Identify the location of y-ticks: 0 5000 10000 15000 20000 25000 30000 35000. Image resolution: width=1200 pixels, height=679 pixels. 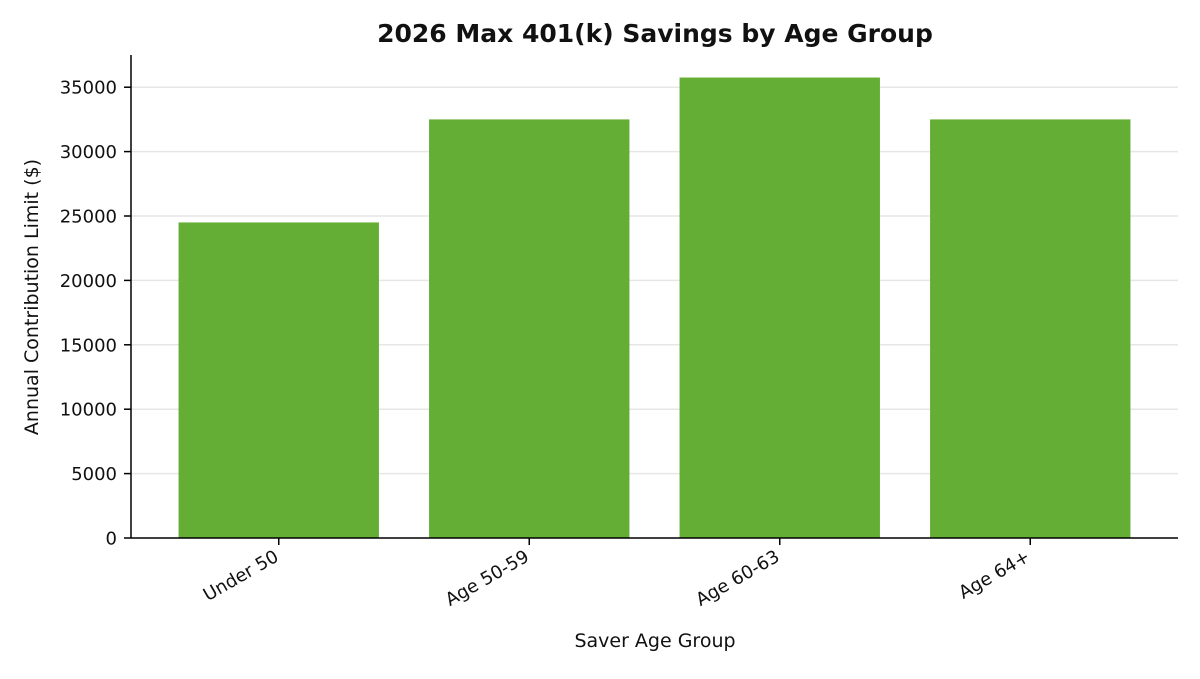
(95, 314).